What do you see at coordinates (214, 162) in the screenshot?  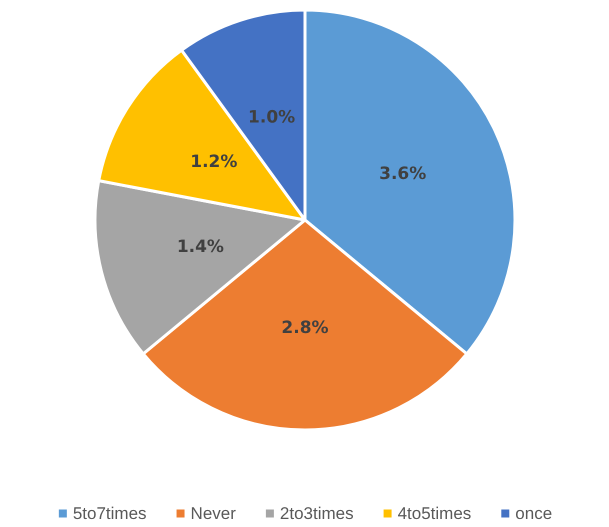 I see `data-label: 1.2%` at bounding box center [214, 162].